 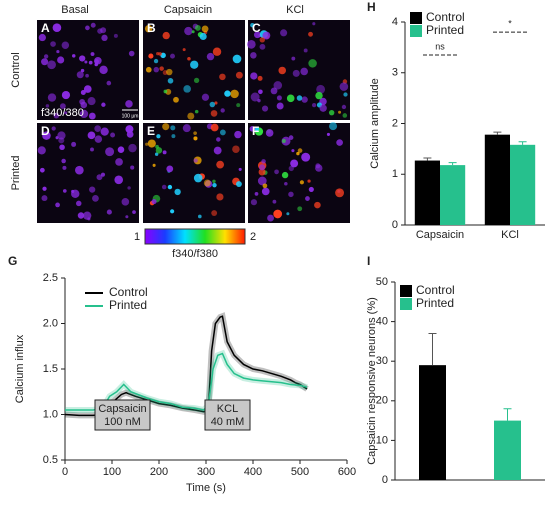 I want to click on panel-letter: I, so click(x=368, y=261).